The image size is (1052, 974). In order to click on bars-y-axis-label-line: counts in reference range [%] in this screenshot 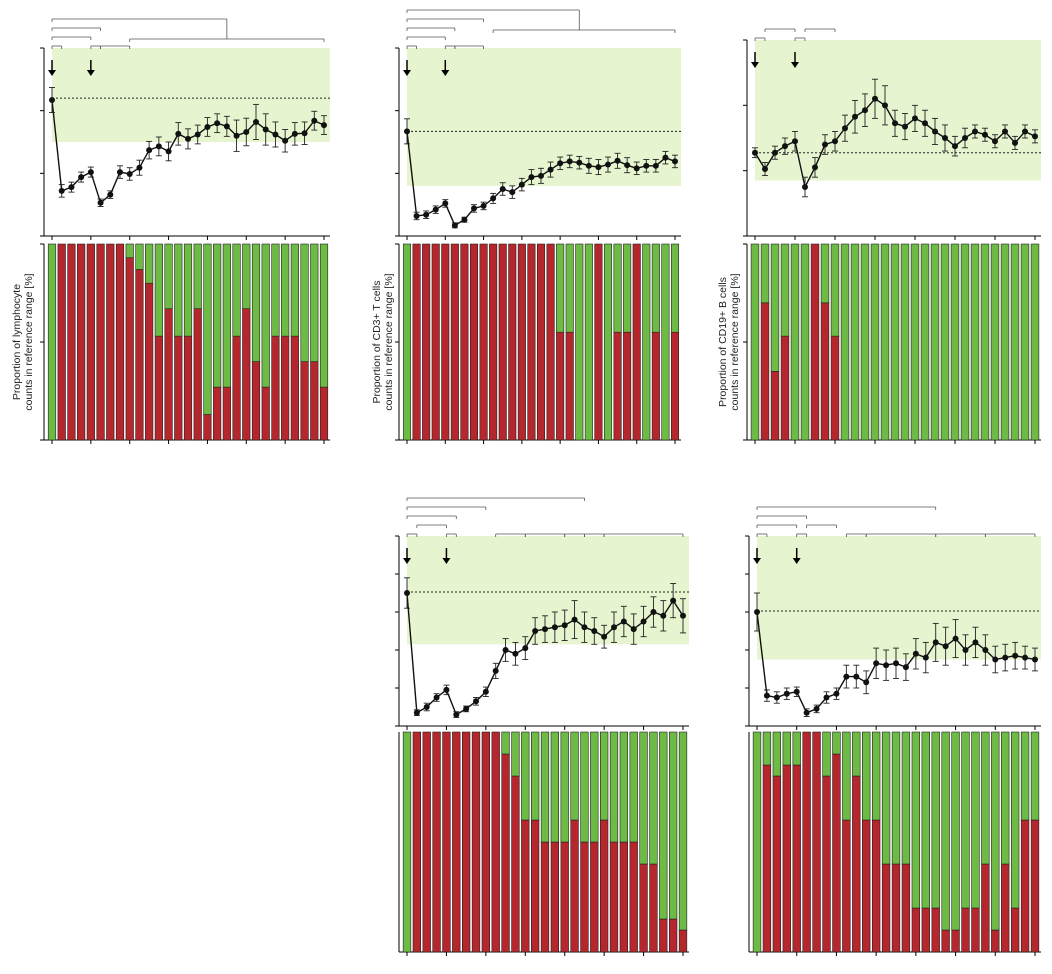, I will do `click(389, 341)`.